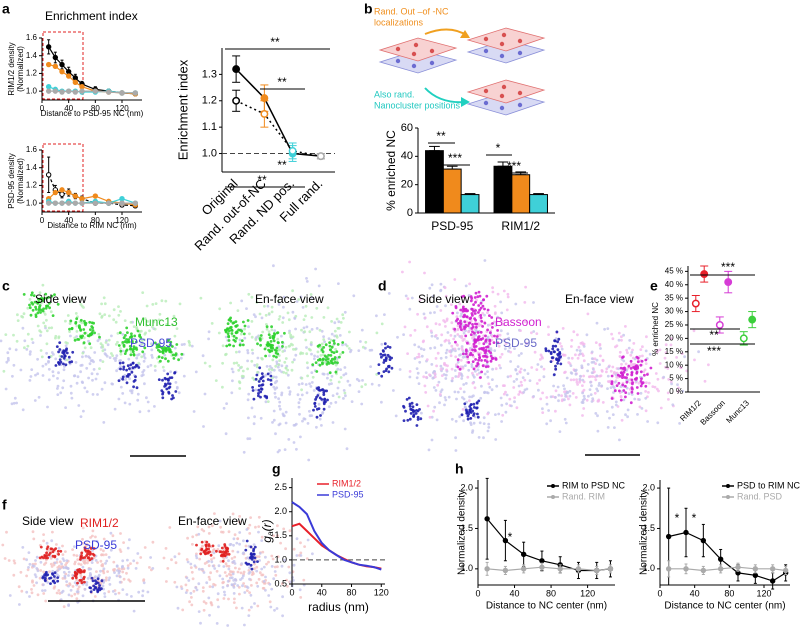 Image resolution: width=800 pixels, height=628 pixels. What do you see at coordinates (32, 202) in the screenshot?
I see `y-tick-label: 1.0` at bounding box center [32, 202].